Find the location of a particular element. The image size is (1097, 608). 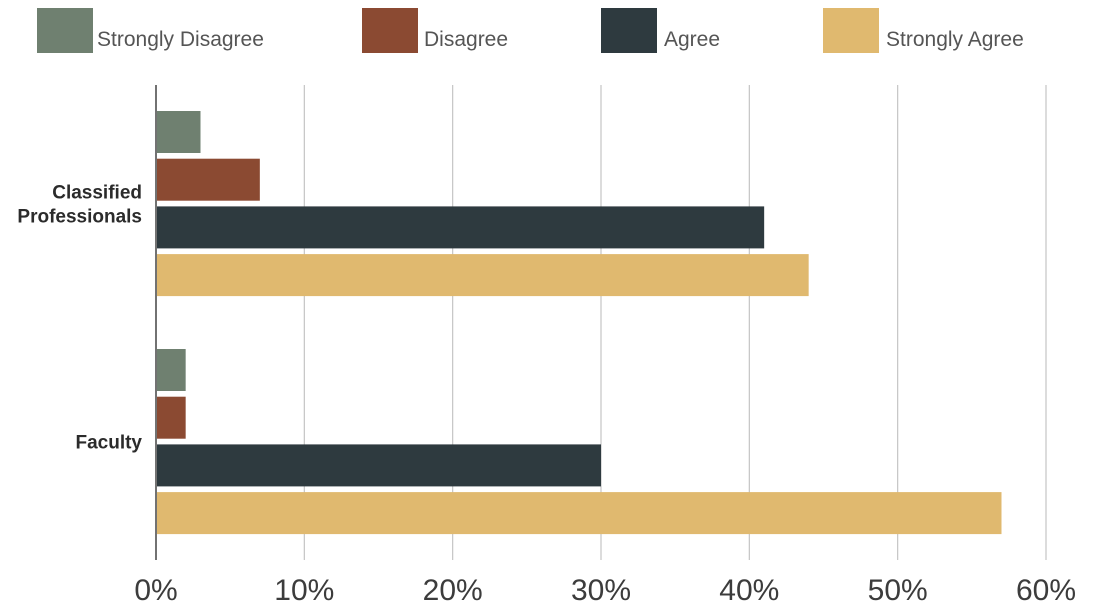

legend-label: Agree is located at coordinates (692, 39).